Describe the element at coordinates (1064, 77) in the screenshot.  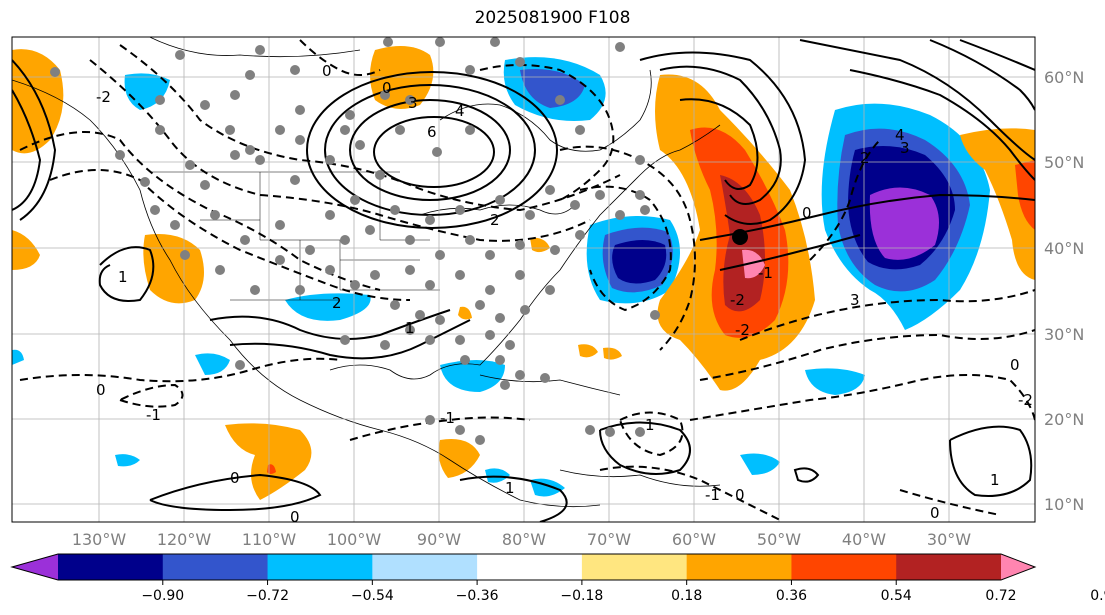
I see `lat-label: 60°N` at that location.